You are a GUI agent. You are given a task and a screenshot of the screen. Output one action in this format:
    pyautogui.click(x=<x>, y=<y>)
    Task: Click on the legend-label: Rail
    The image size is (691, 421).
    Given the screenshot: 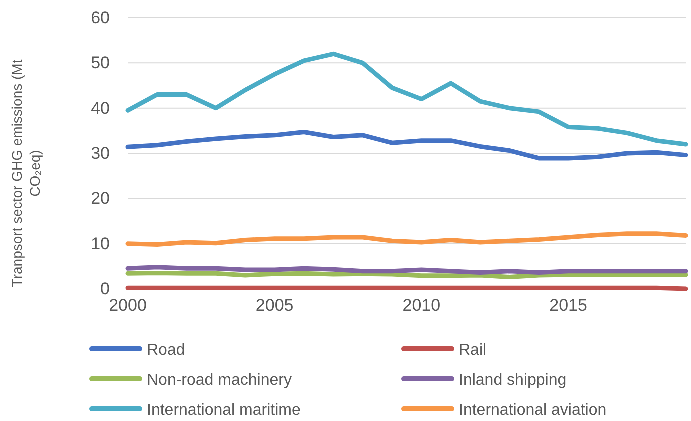 What is the action you would take?
    pyautogui.click(x=473, y=350)
    